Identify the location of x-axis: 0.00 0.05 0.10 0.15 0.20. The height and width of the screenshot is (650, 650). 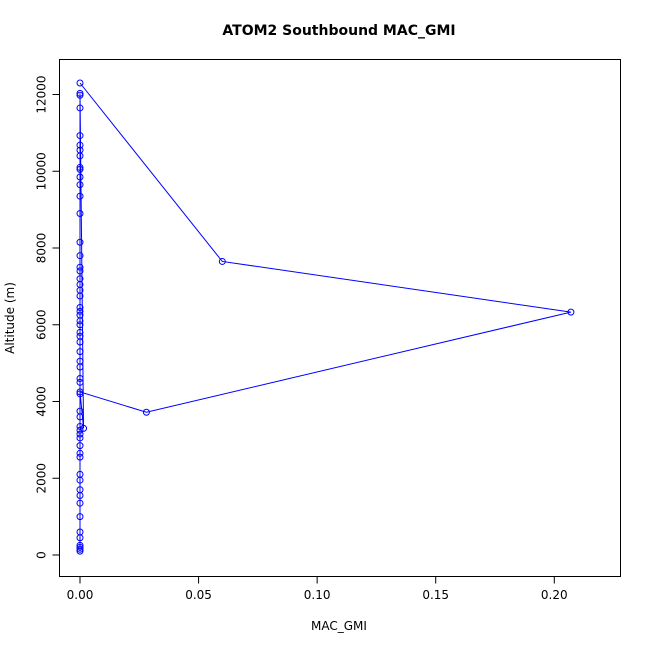
(317, 589).